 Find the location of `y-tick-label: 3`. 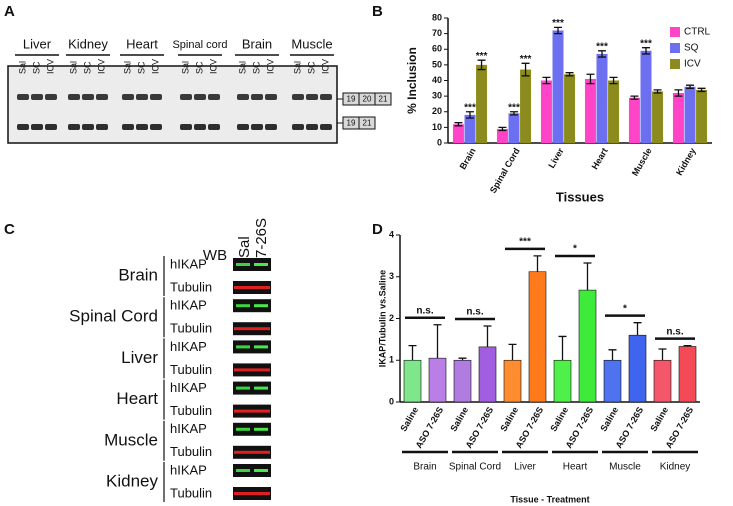

y-tick-label: 3 is located at coordinates (391, 276).